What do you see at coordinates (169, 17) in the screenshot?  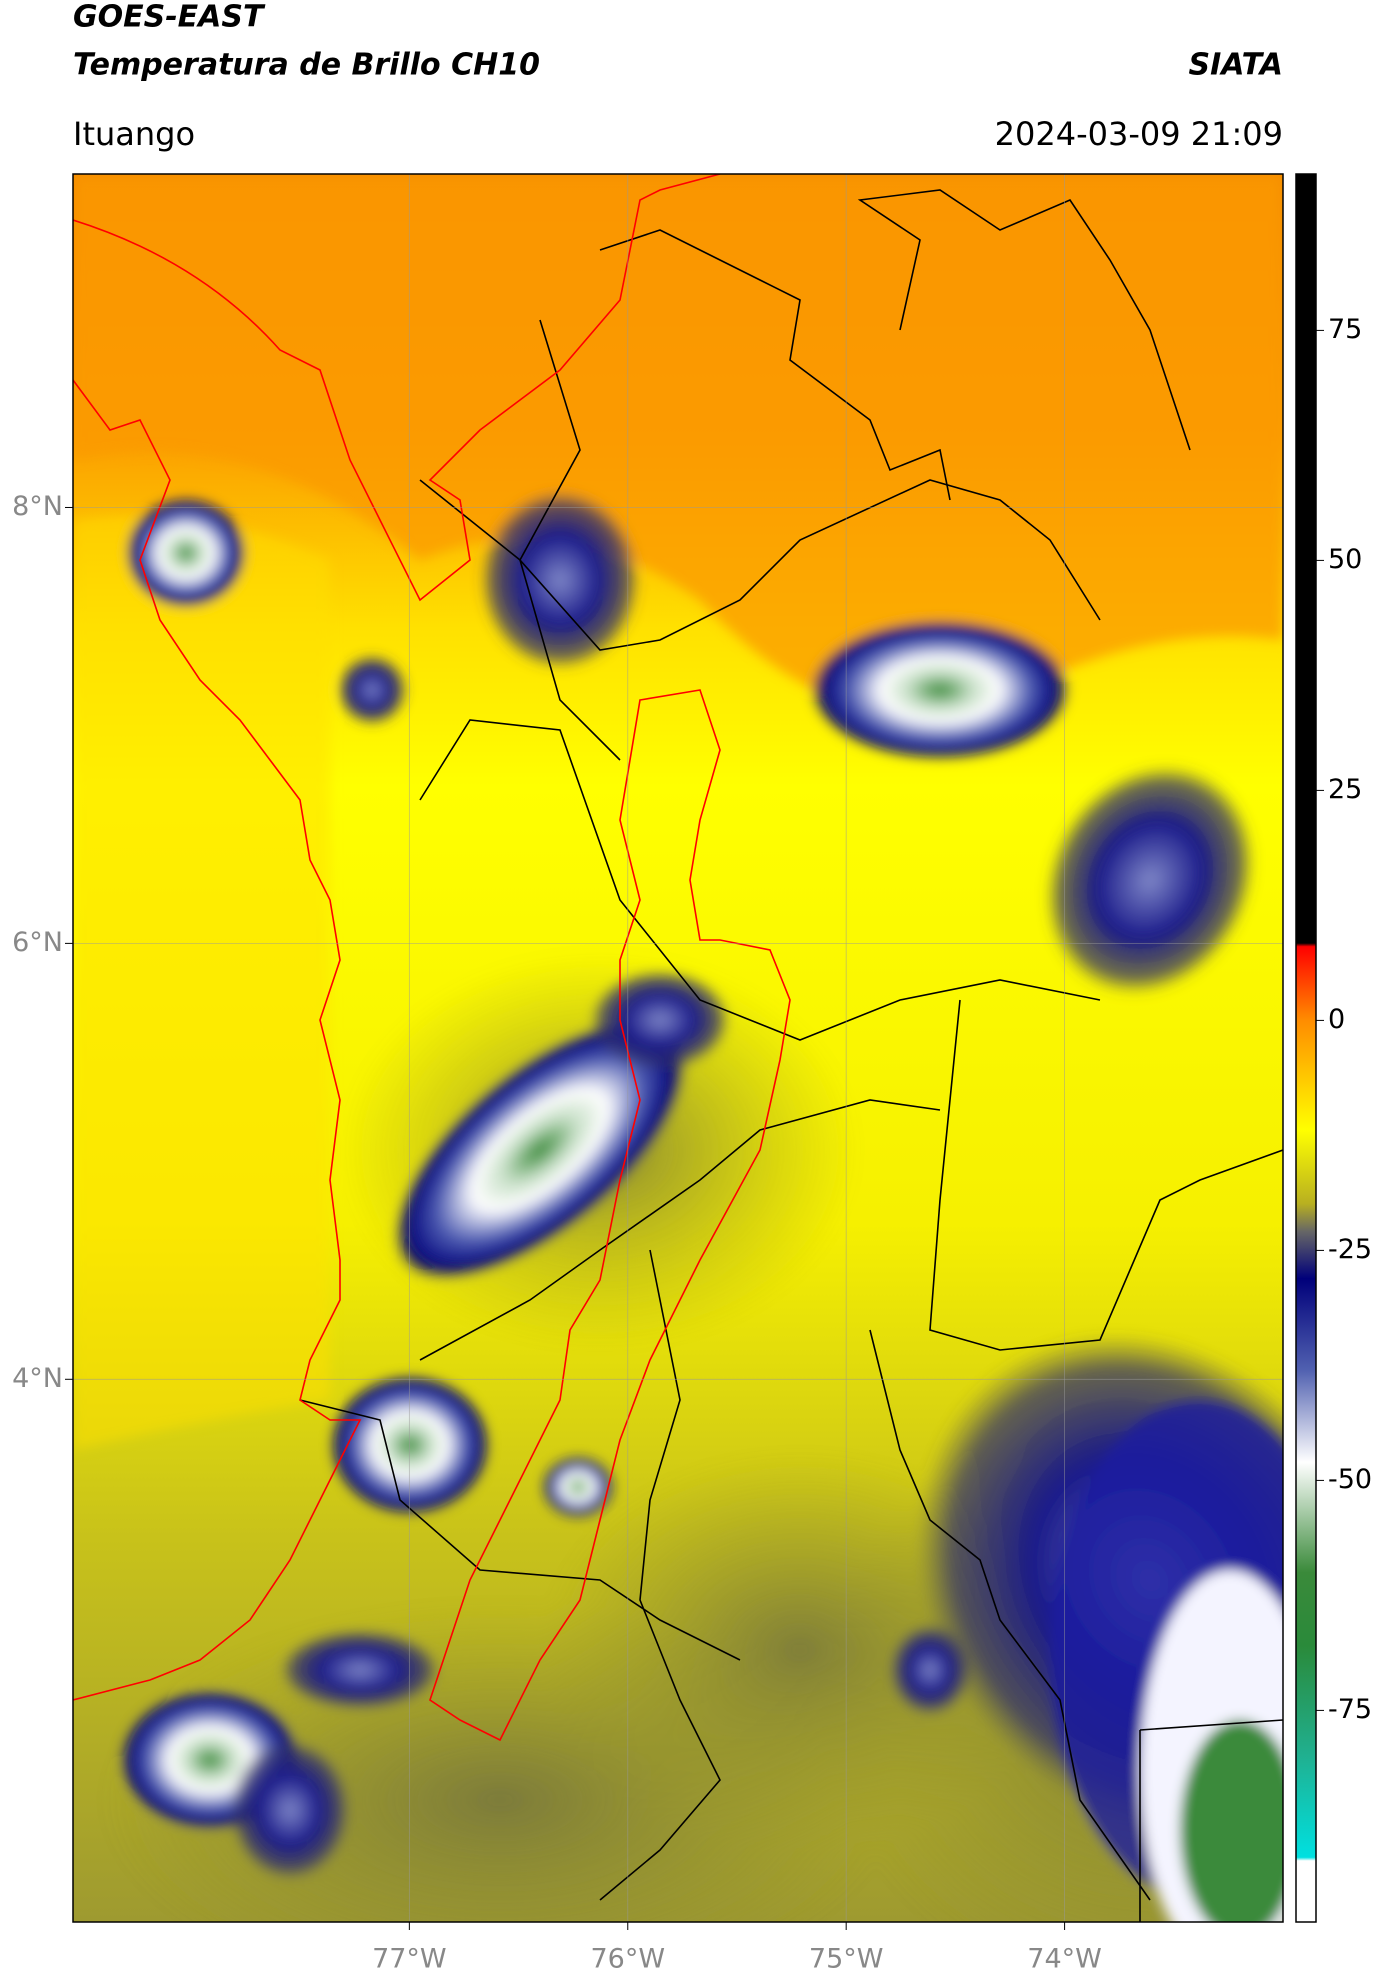 I see `title: GOES-EAST` at bounding box center [169, 17].